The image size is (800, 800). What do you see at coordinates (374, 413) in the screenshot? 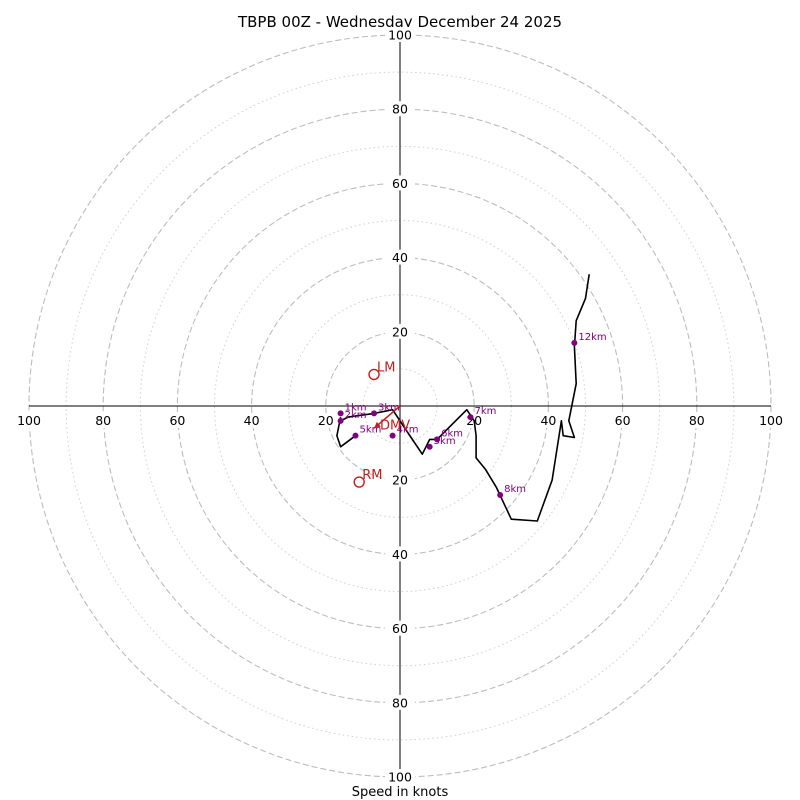
I see `height-point-3km` at bounding box center [374, 413].